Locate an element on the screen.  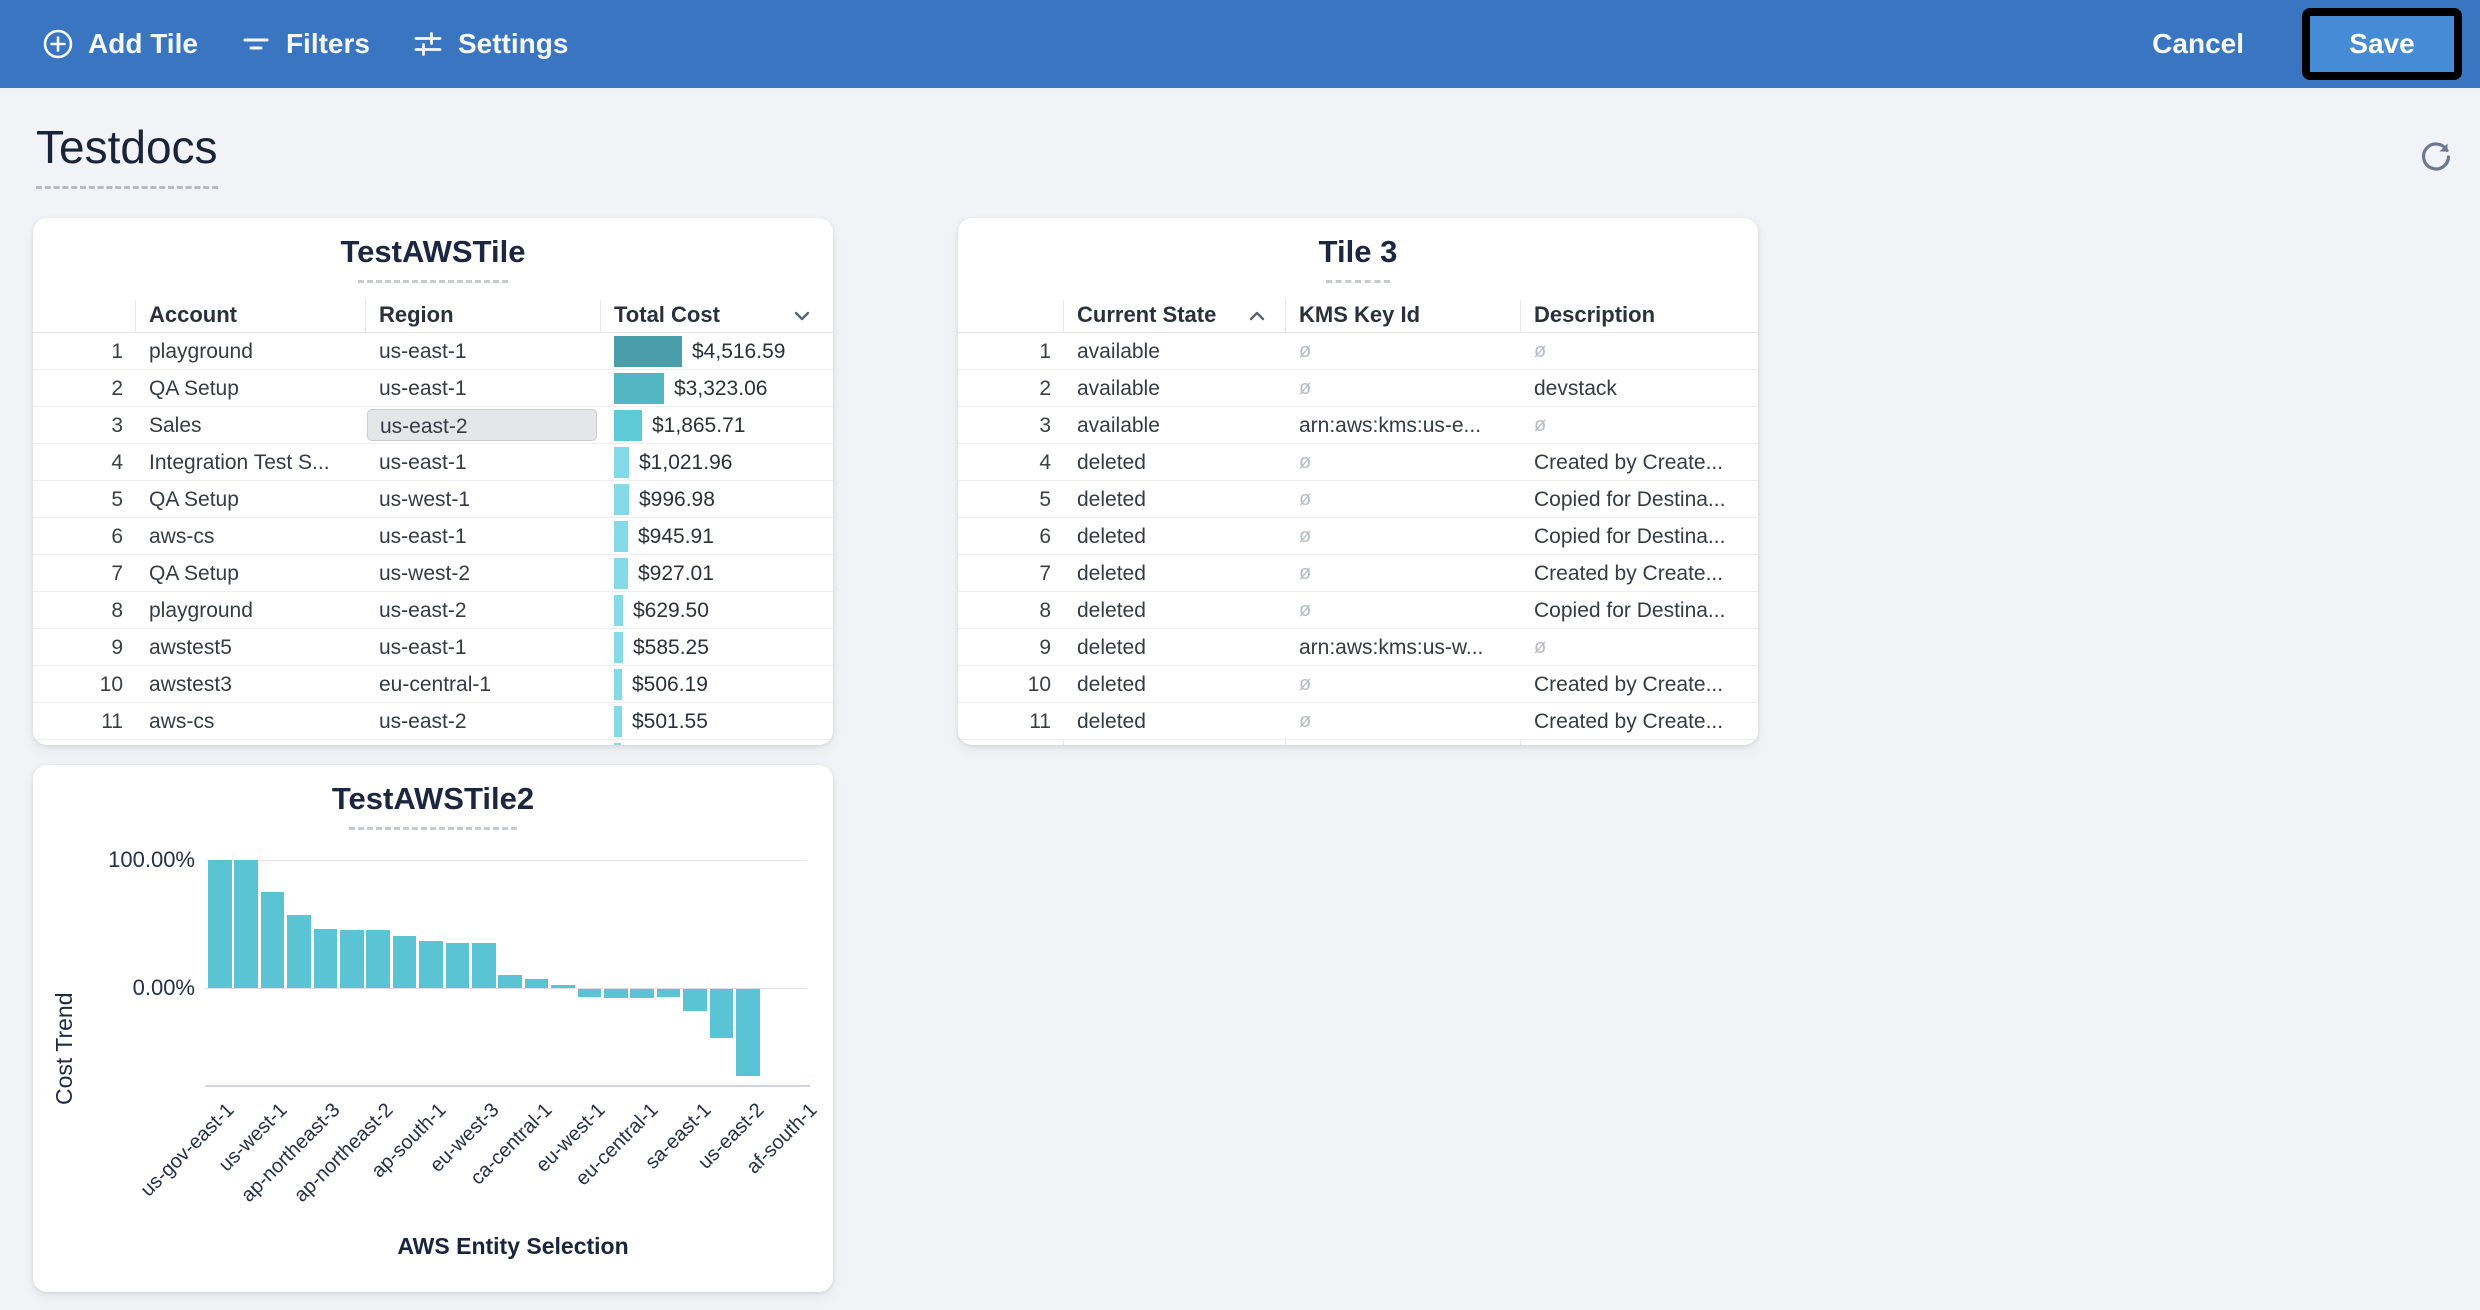
cell-account: awstest5 is located at coordinates (190, 647).